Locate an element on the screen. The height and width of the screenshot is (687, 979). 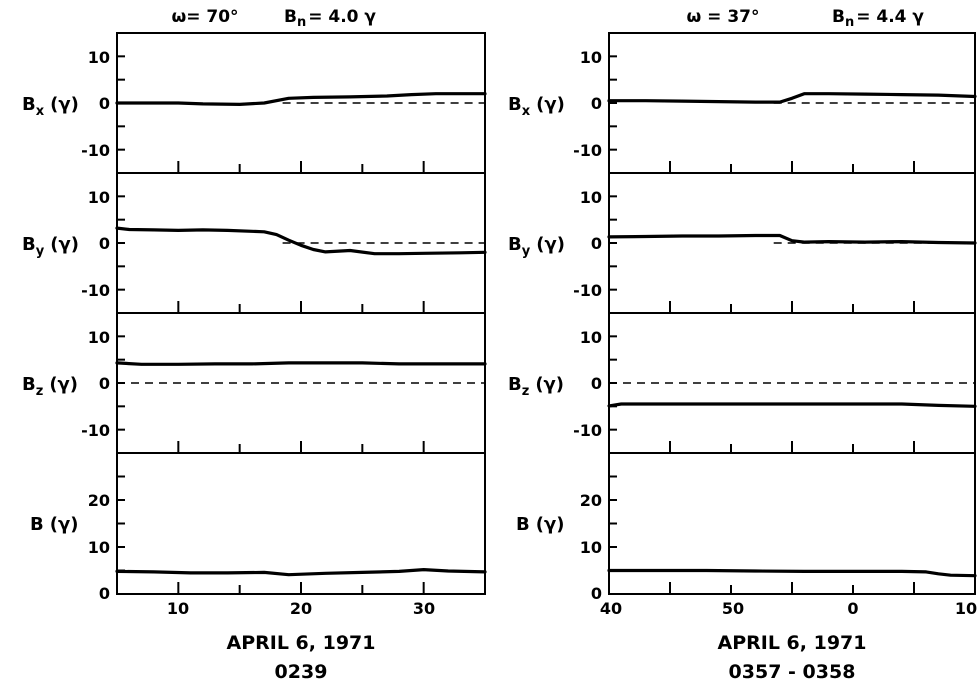
right-bz-axis-label: Bz (γ) is located at coordinates (536, 386).